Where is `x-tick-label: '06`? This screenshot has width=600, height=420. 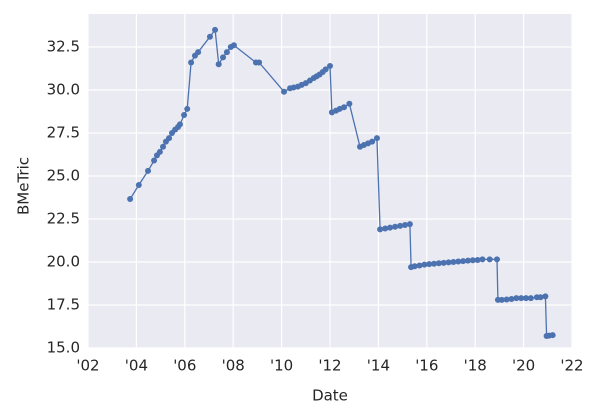
x-tick-label: '06 is located at coordinates (184, 366).